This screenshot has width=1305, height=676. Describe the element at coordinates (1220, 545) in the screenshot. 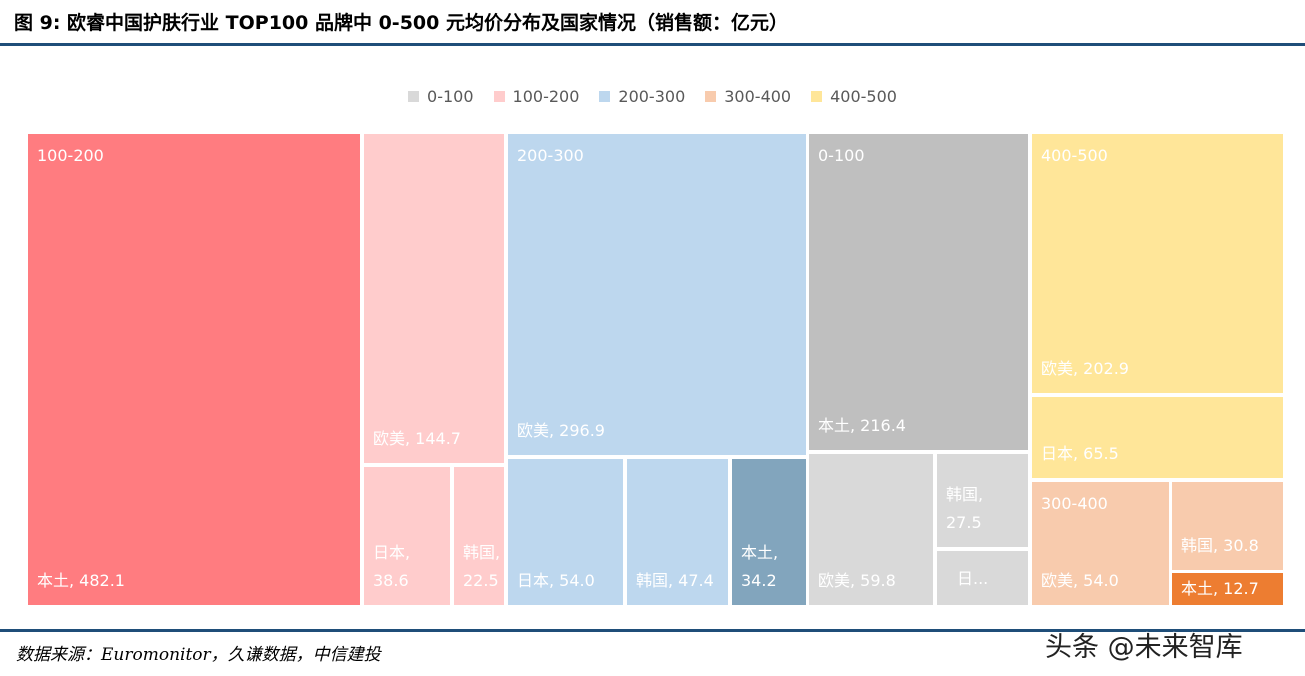

I see `data-label: 韩国, 30.8` at that location.